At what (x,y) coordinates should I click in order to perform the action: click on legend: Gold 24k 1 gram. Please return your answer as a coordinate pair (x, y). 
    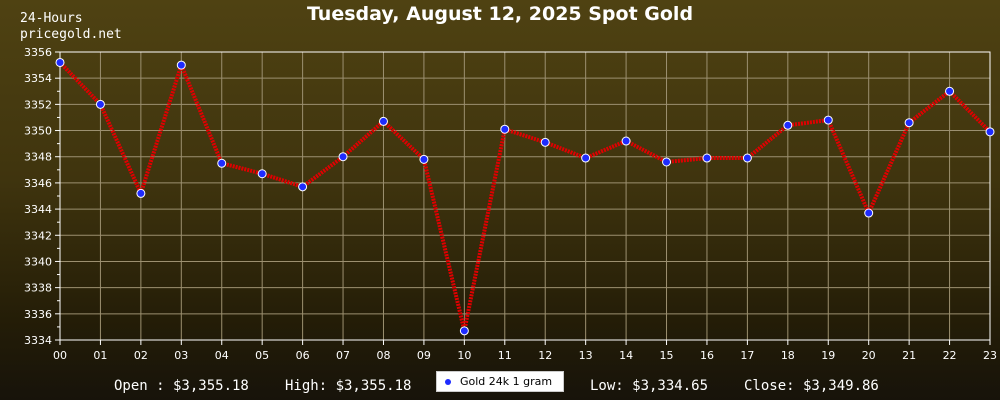
    Looking at the image, I should click on (500, 381).